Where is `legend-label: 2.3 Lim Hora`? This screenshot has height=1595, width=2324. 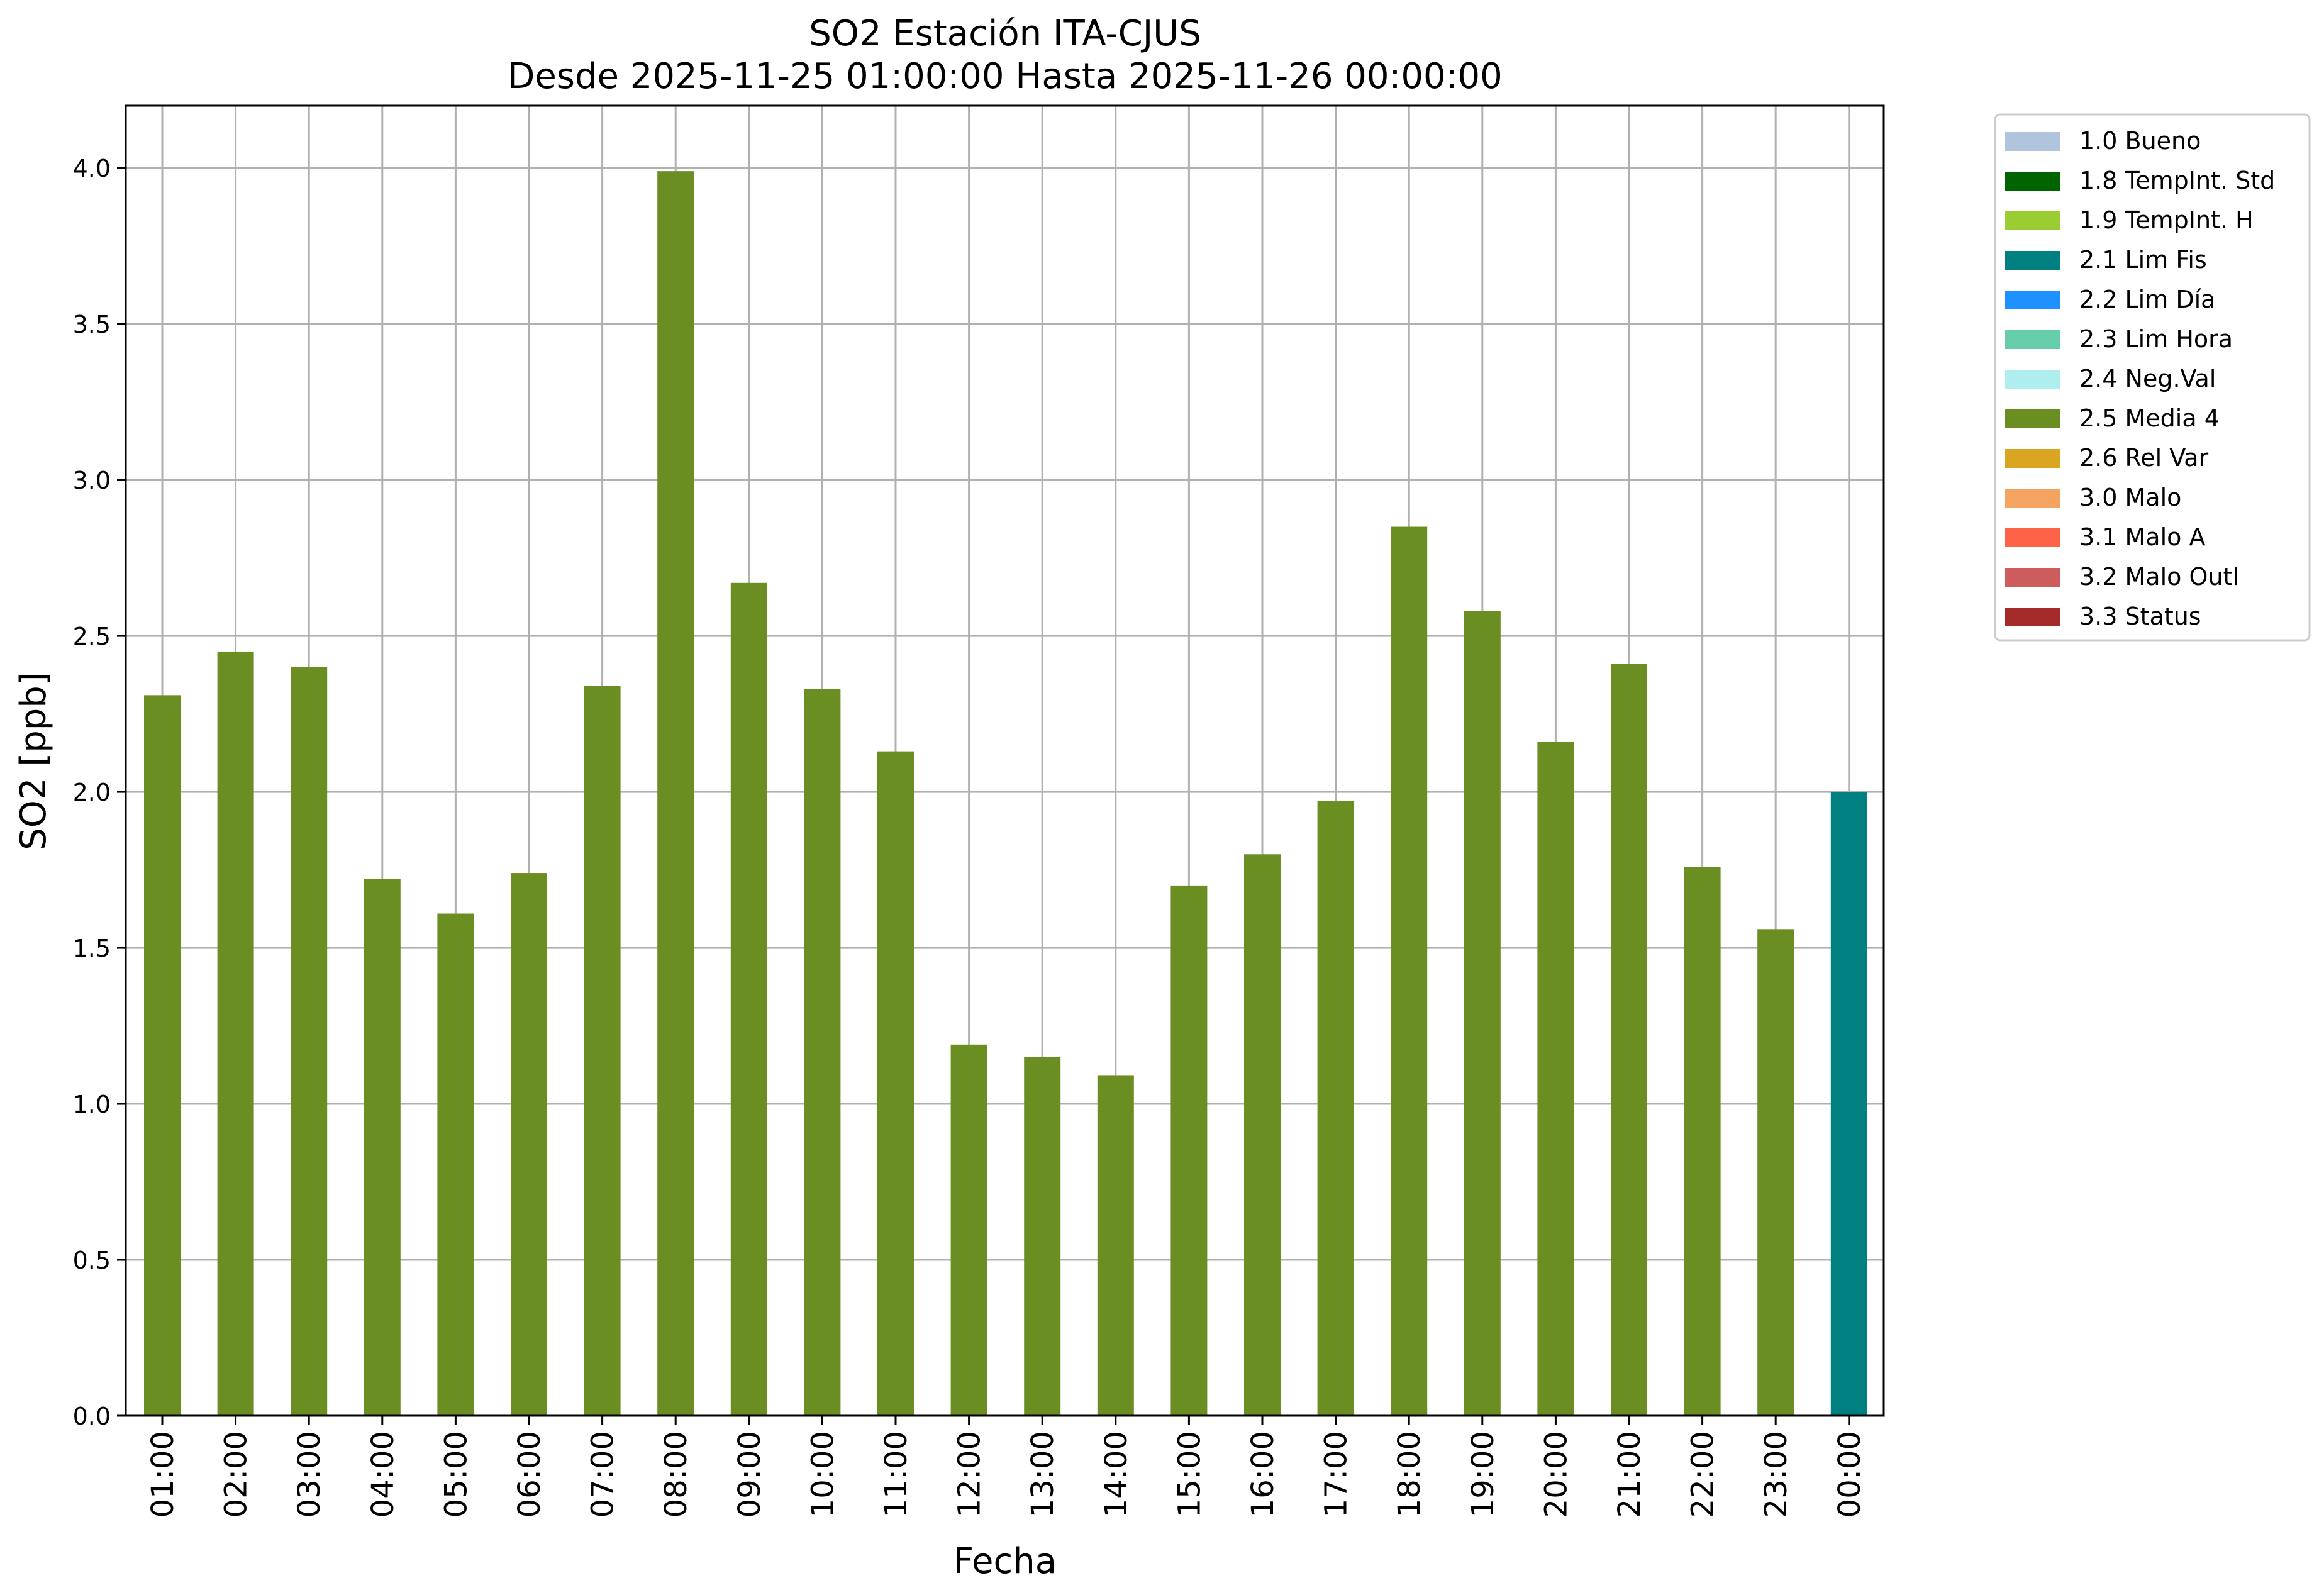 legend-label: 2.3 Lim Hora is located at coordinates (2156, 339).